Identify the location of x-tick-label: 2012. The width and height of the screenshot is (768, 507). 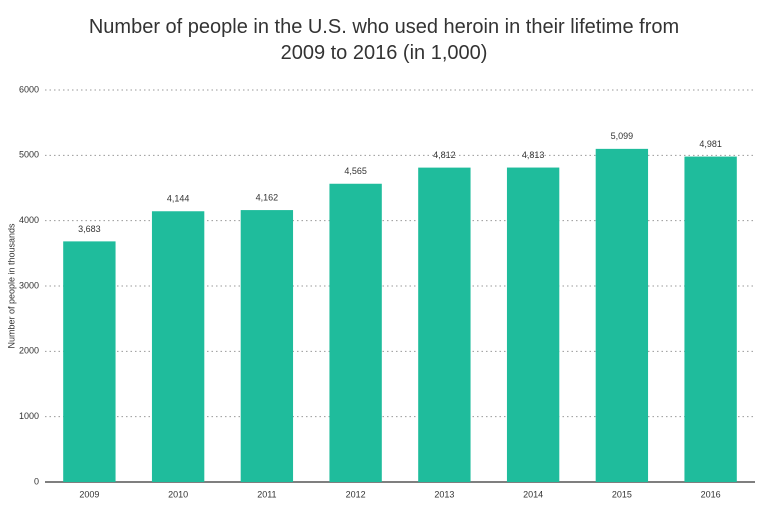
(356, 494).